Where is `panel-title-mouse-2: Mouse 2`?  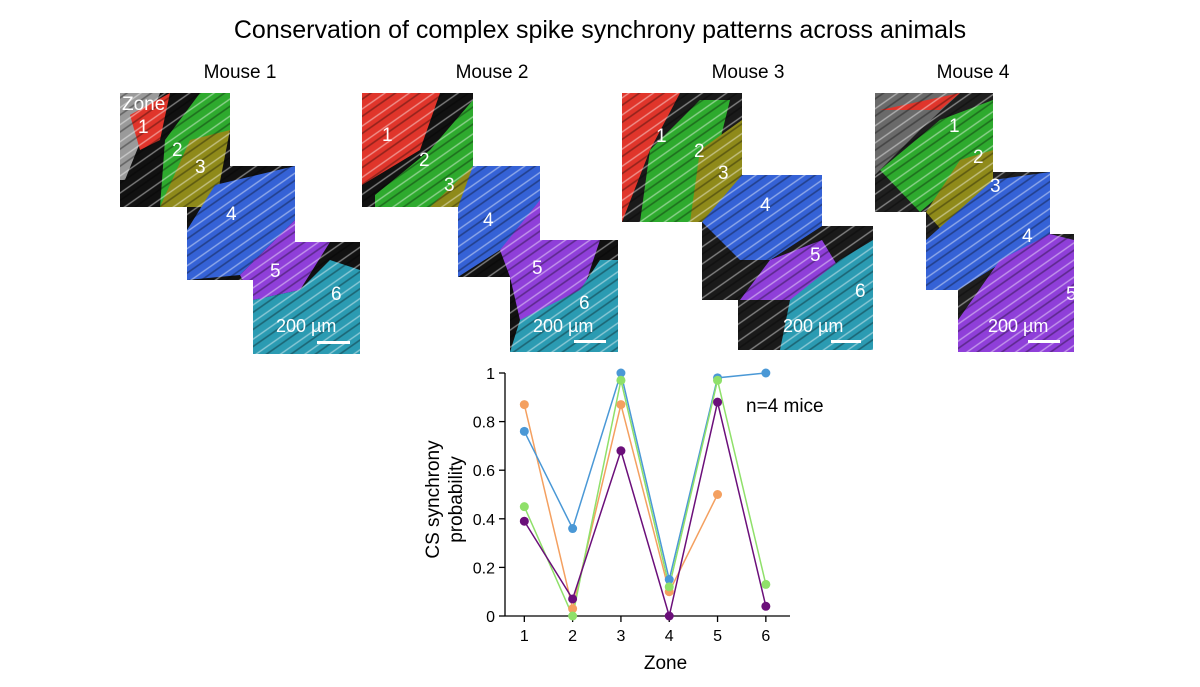
panel-title-mouse-2: Mouse 2 is located at coordinates (492, 72).